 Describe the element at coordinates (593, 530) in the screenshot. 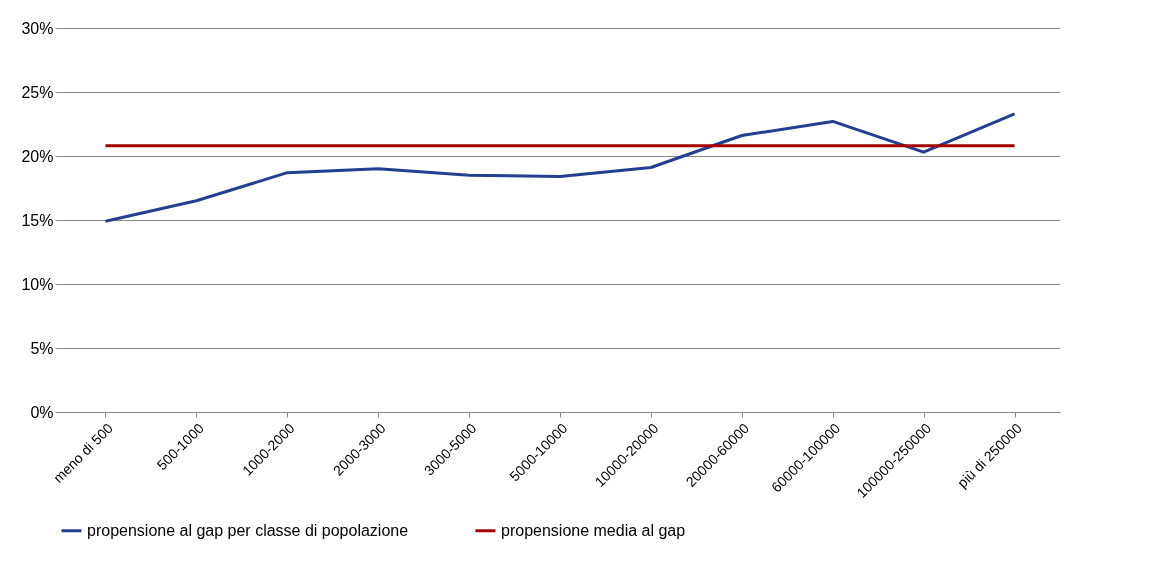

I see `legend-label: propensione media al gap` at that location.